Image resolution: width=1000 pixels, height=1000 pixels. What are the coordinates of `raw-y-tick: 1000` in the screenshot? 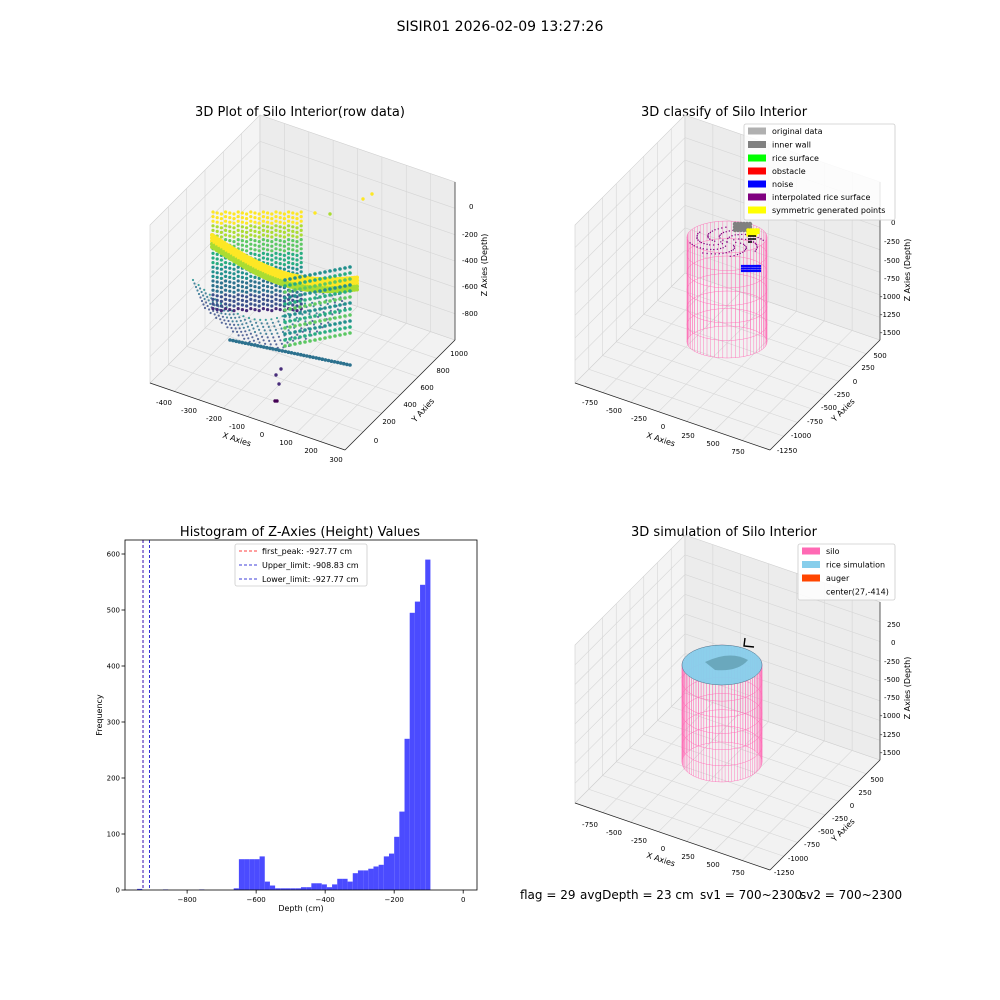 It's located at (459, 354).